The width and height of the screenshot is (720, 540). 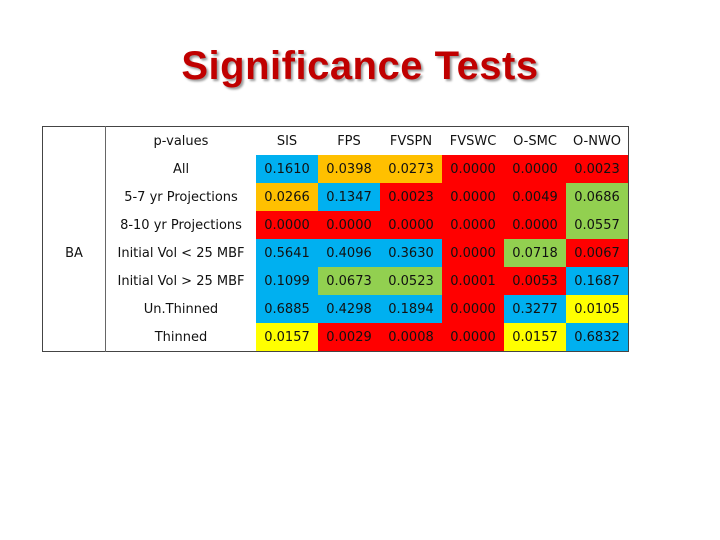 What do you see at coordinates (349, 169) in the screenshot?
I see `value-cell: 0.0398` at bounding box center [349, 169].